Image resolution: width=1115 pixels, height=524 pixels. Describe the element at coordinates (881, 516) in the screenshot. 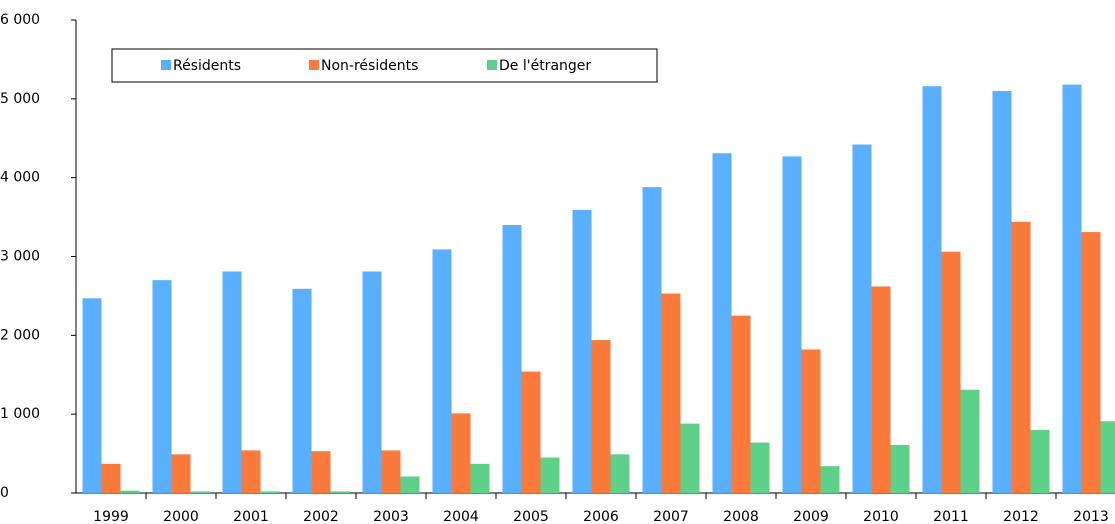

I see `x-tick-label: 2010` at that location.